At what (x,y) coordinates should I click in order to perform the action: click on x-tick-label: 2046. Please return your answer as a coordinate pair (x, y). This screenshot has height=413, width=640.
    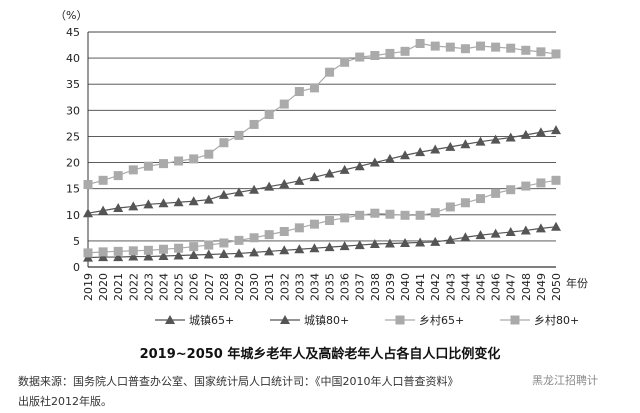
    Looking at the image, I should click on (496, 287).